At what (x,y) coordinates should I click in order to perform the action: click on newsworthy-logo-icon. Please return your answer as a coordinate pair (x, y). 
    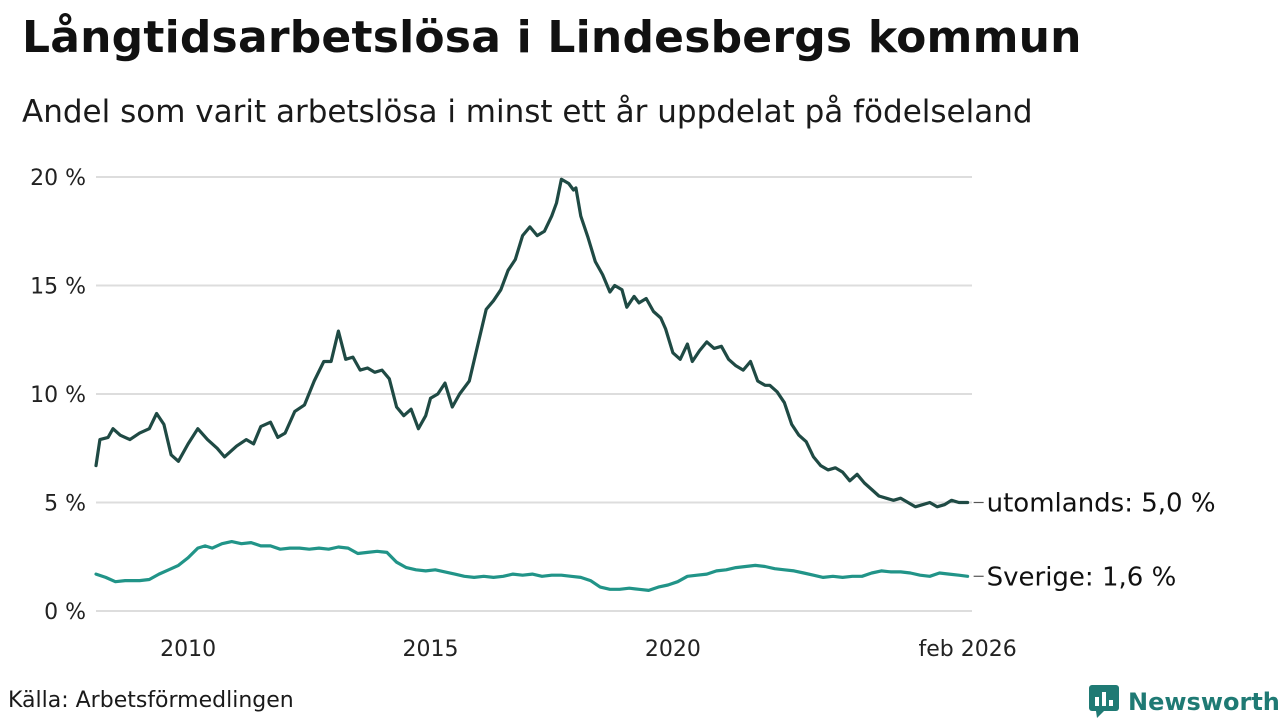
    Looking at the image, I should click on (1104, 701).